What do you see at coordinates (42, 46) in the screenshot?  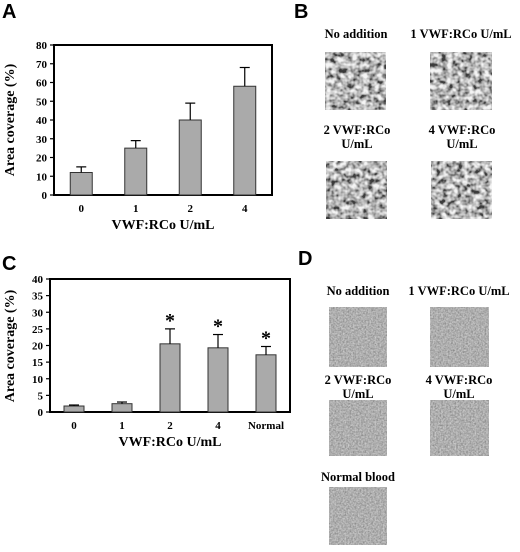 I see `y-tick-label: 80` at bounding box center [42, 46].